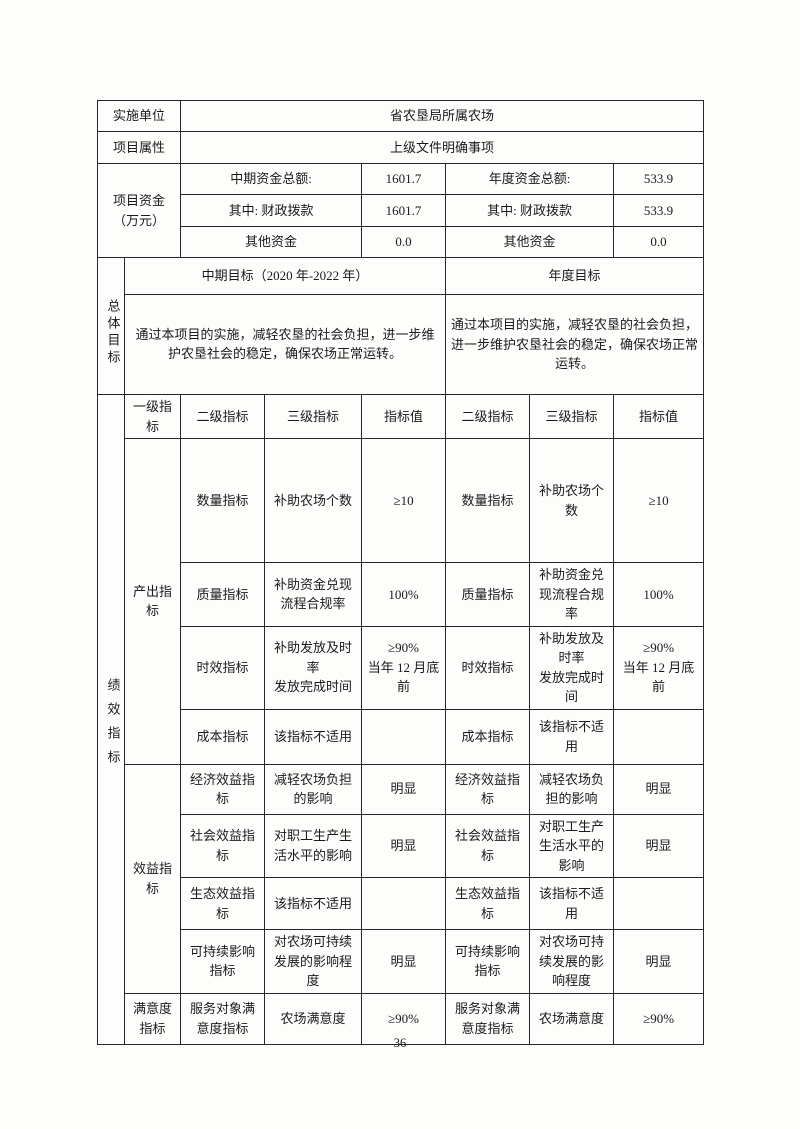  Describe the element at coordinates (404, 179) in the screenshot. I see `funds-mid-total-value: 1601.7` at that location.